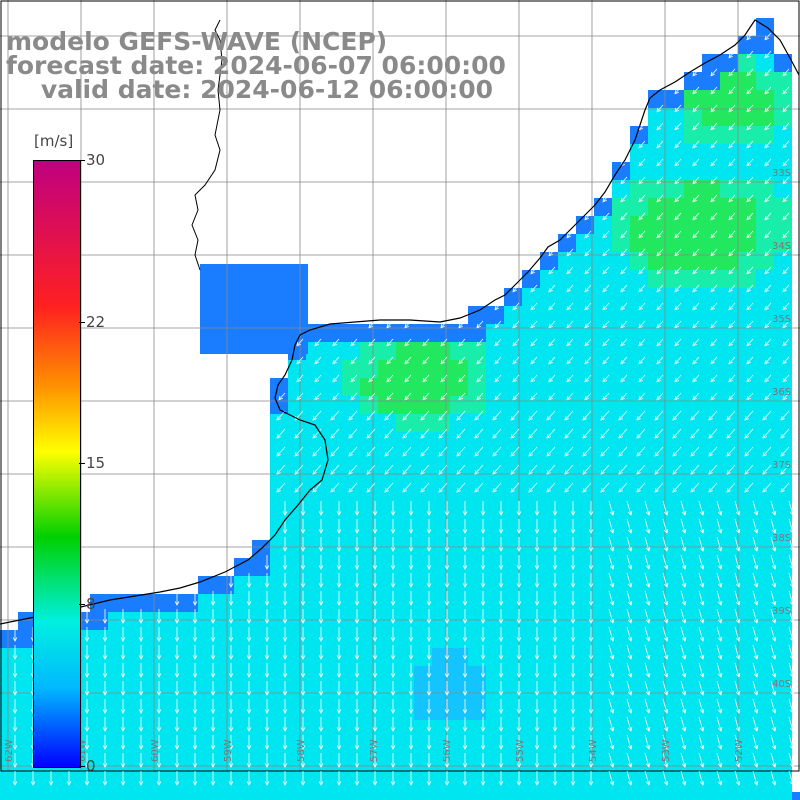  What do you see at coordinates (520, 750) in the screenshot?
I see `longitude-label: 55W` at bounding box center [520, 750].